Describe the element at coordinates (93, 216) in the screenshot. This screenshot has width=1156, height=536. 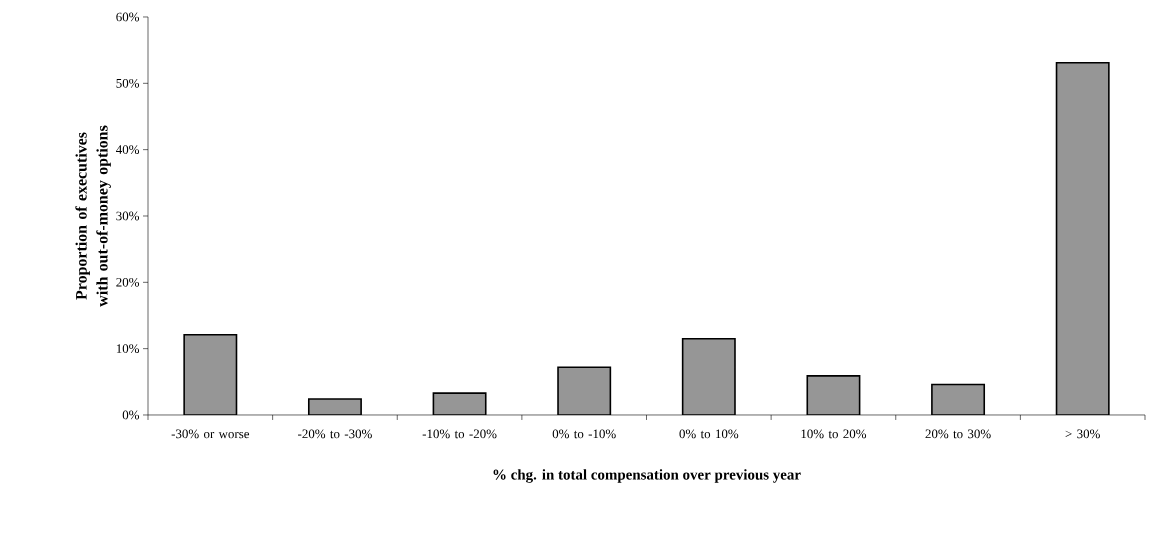
I see `y-axis-title: Proportion of executives with out-of-money options` at that location.